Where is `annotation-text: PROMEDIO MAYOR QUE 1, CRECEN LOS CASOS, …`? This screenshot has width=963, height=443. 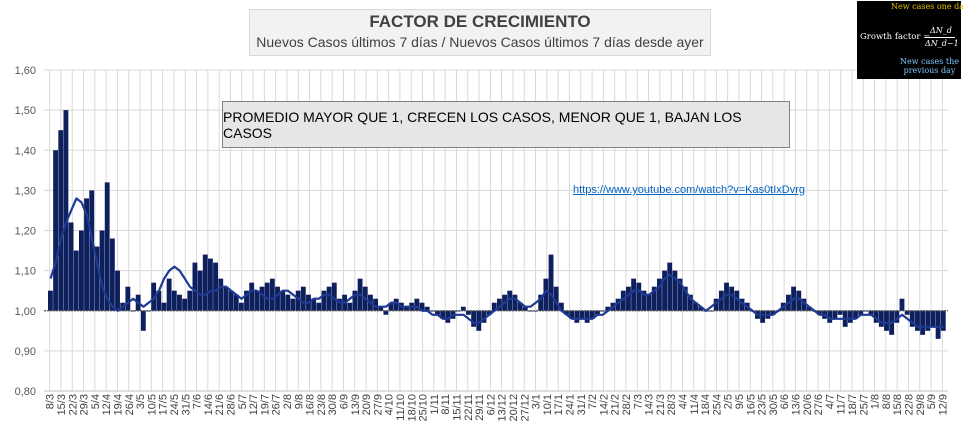
annotation-text: PROMEDIO MAYOR QUE 1, CRECEN LOS CASOS, … is located at coordinates (482, 124).